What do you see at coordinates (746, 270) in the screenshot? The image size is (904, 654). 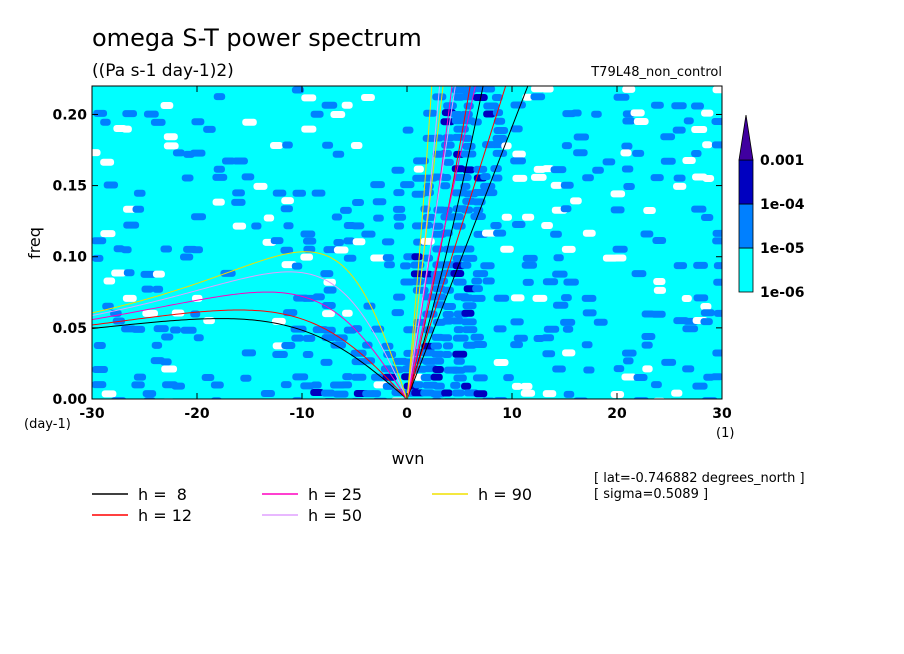 I see `colorbar-segment` at bounding box center [746, 270].